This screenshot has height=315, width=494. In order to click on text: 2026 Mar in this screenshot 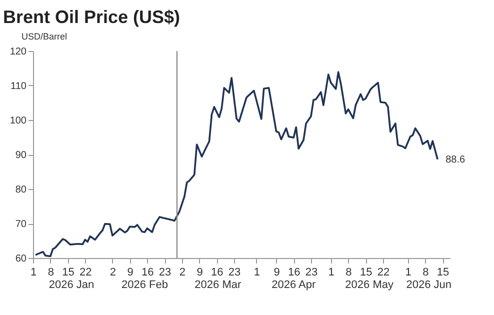, I will do `click(218, 285)`.